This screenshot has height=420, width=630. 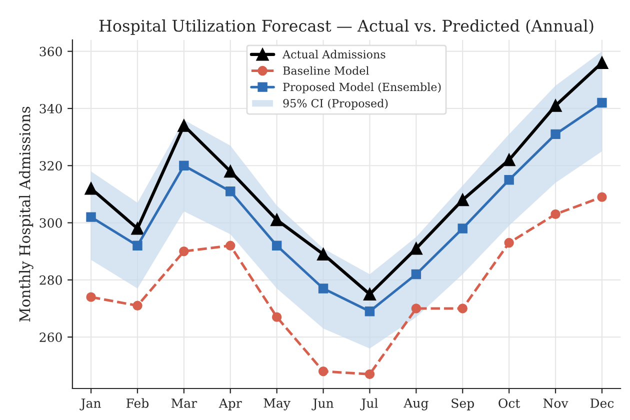 What do you see at coordinates (51, 337) in the screenshot?
I see `y-tick-label: 260` at bounding box center [51, 337].